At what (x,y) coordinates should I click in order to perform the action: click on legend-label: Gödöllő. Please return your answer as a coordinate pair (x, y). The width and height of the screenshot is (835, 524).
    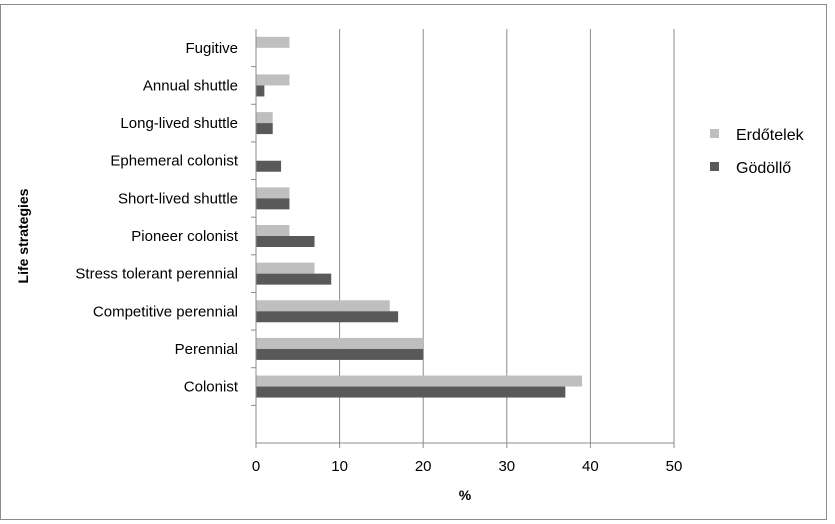
    Looking at the image, I should click on (763, 168).